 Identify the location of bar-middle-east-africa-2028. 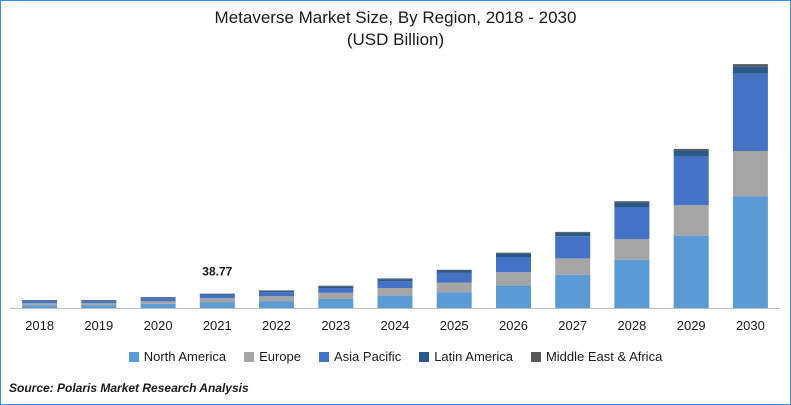
(632, 202).